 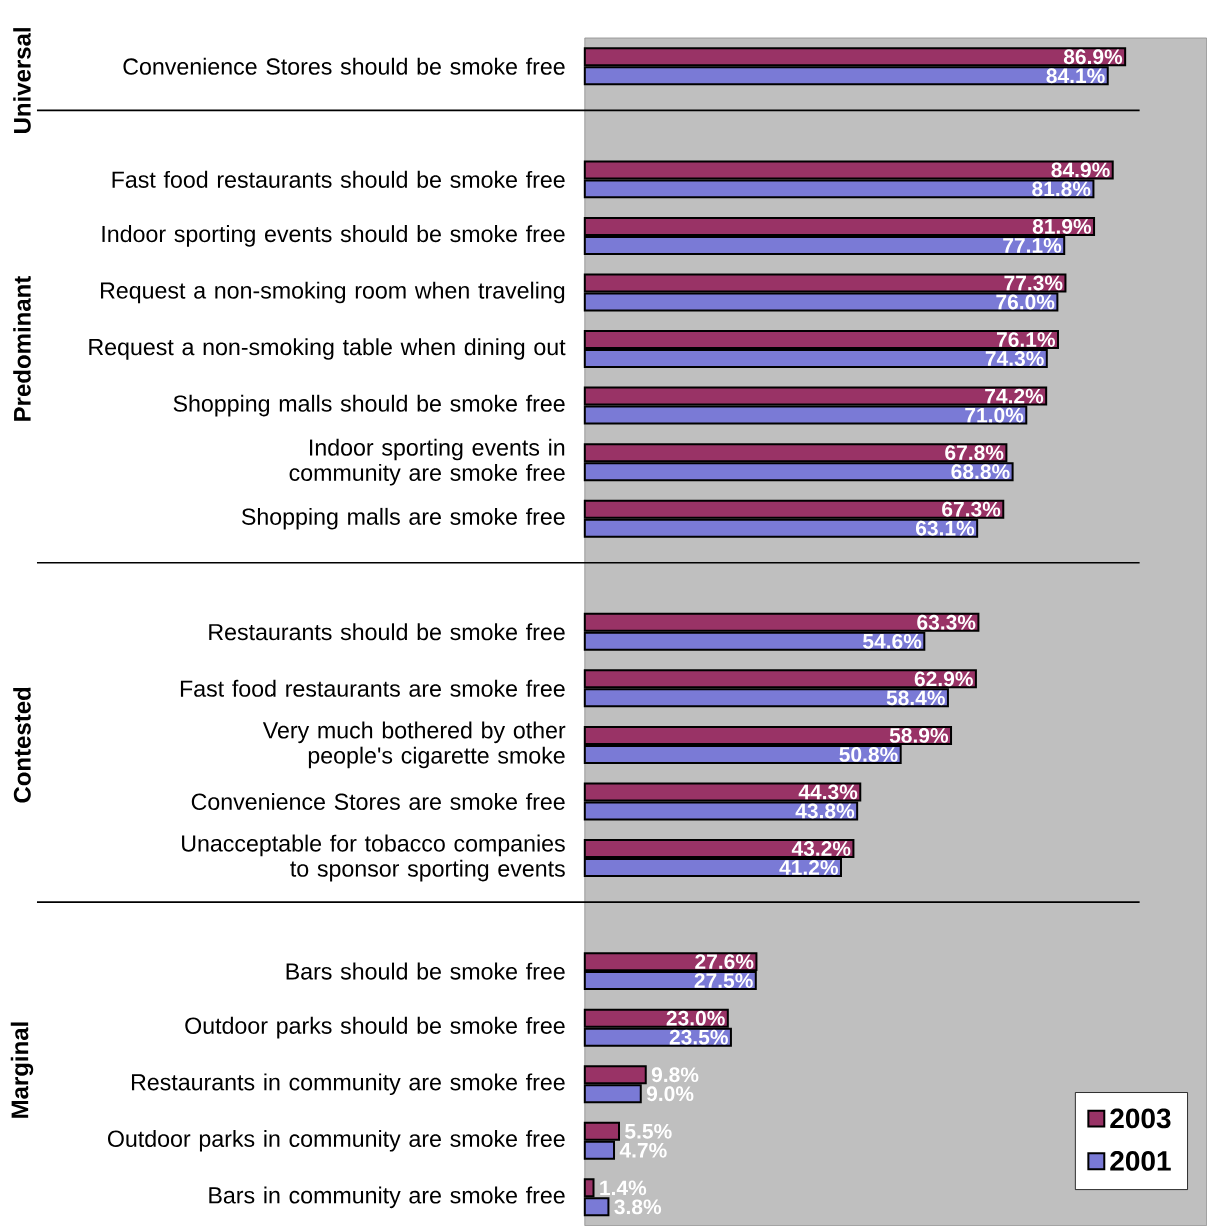 What do you see at coordinates (892, 641) in the screenshot?
I see `data-label: 54.6%` at bounding box center [892, 641].